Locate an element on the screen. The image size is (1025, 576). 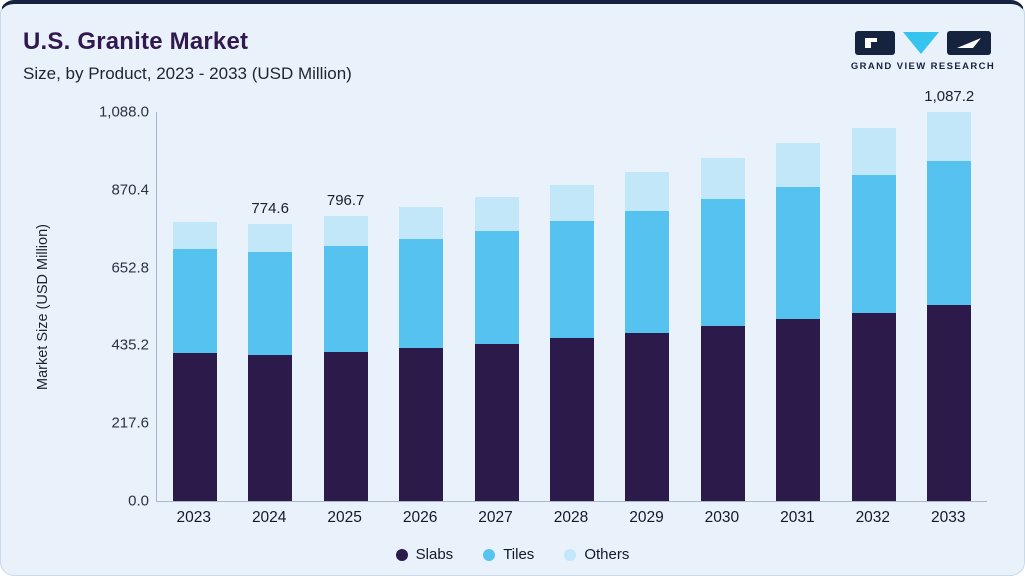
bar-segment-others-2029 is located at coordinates (647, 191).